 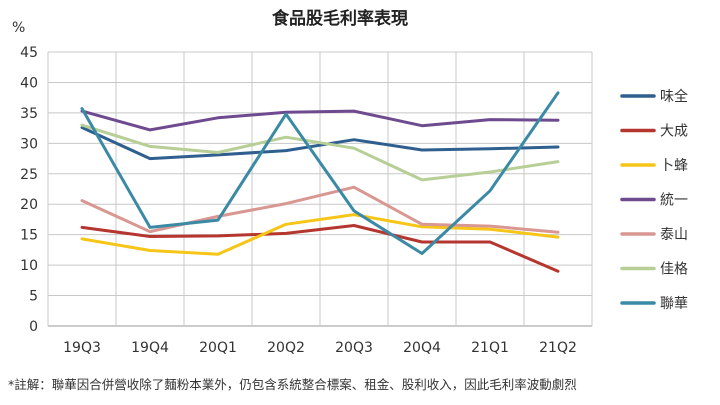 I want to click on x-axis-ticks: 19Q3 19Q4 20Q1 20Q2 20Q3 20Q4 21Q1 21Q2, so click(x=320, y=348).